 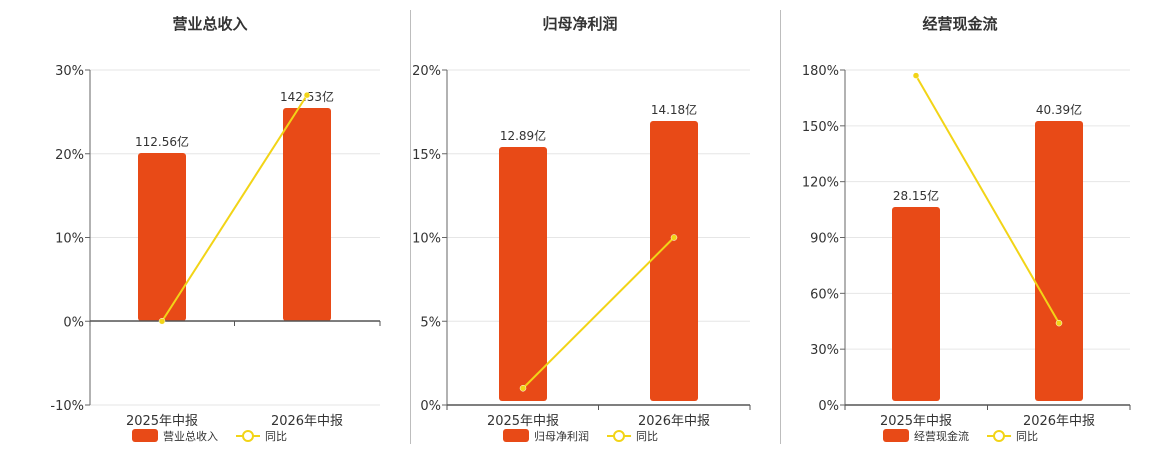 What do you see at coordinates (162, 141) in the screenshot?
I see `bar-value-label: 112.56亿` at bounding box center [162, 141].